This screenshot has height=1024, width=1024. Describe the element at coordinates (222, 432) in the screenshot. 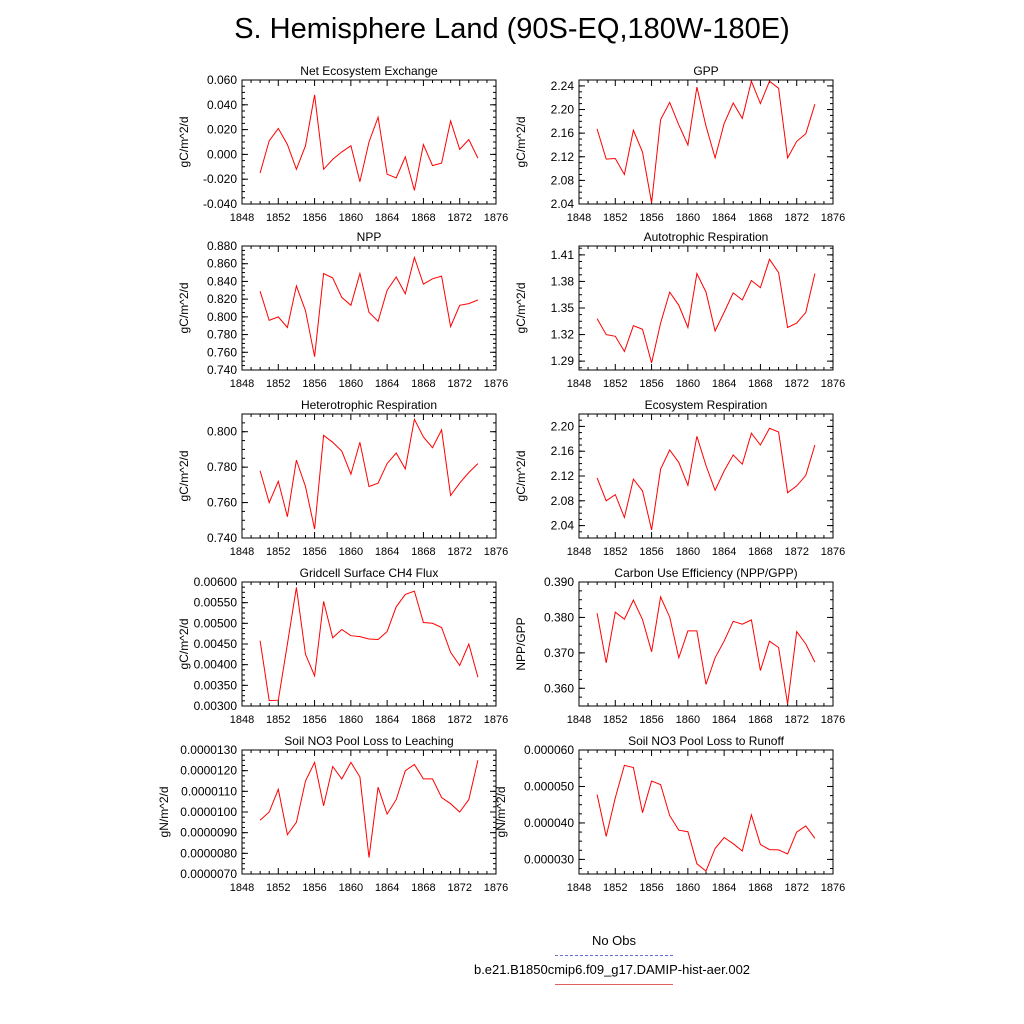

I see `y-tick-label: 0.800` at that location.